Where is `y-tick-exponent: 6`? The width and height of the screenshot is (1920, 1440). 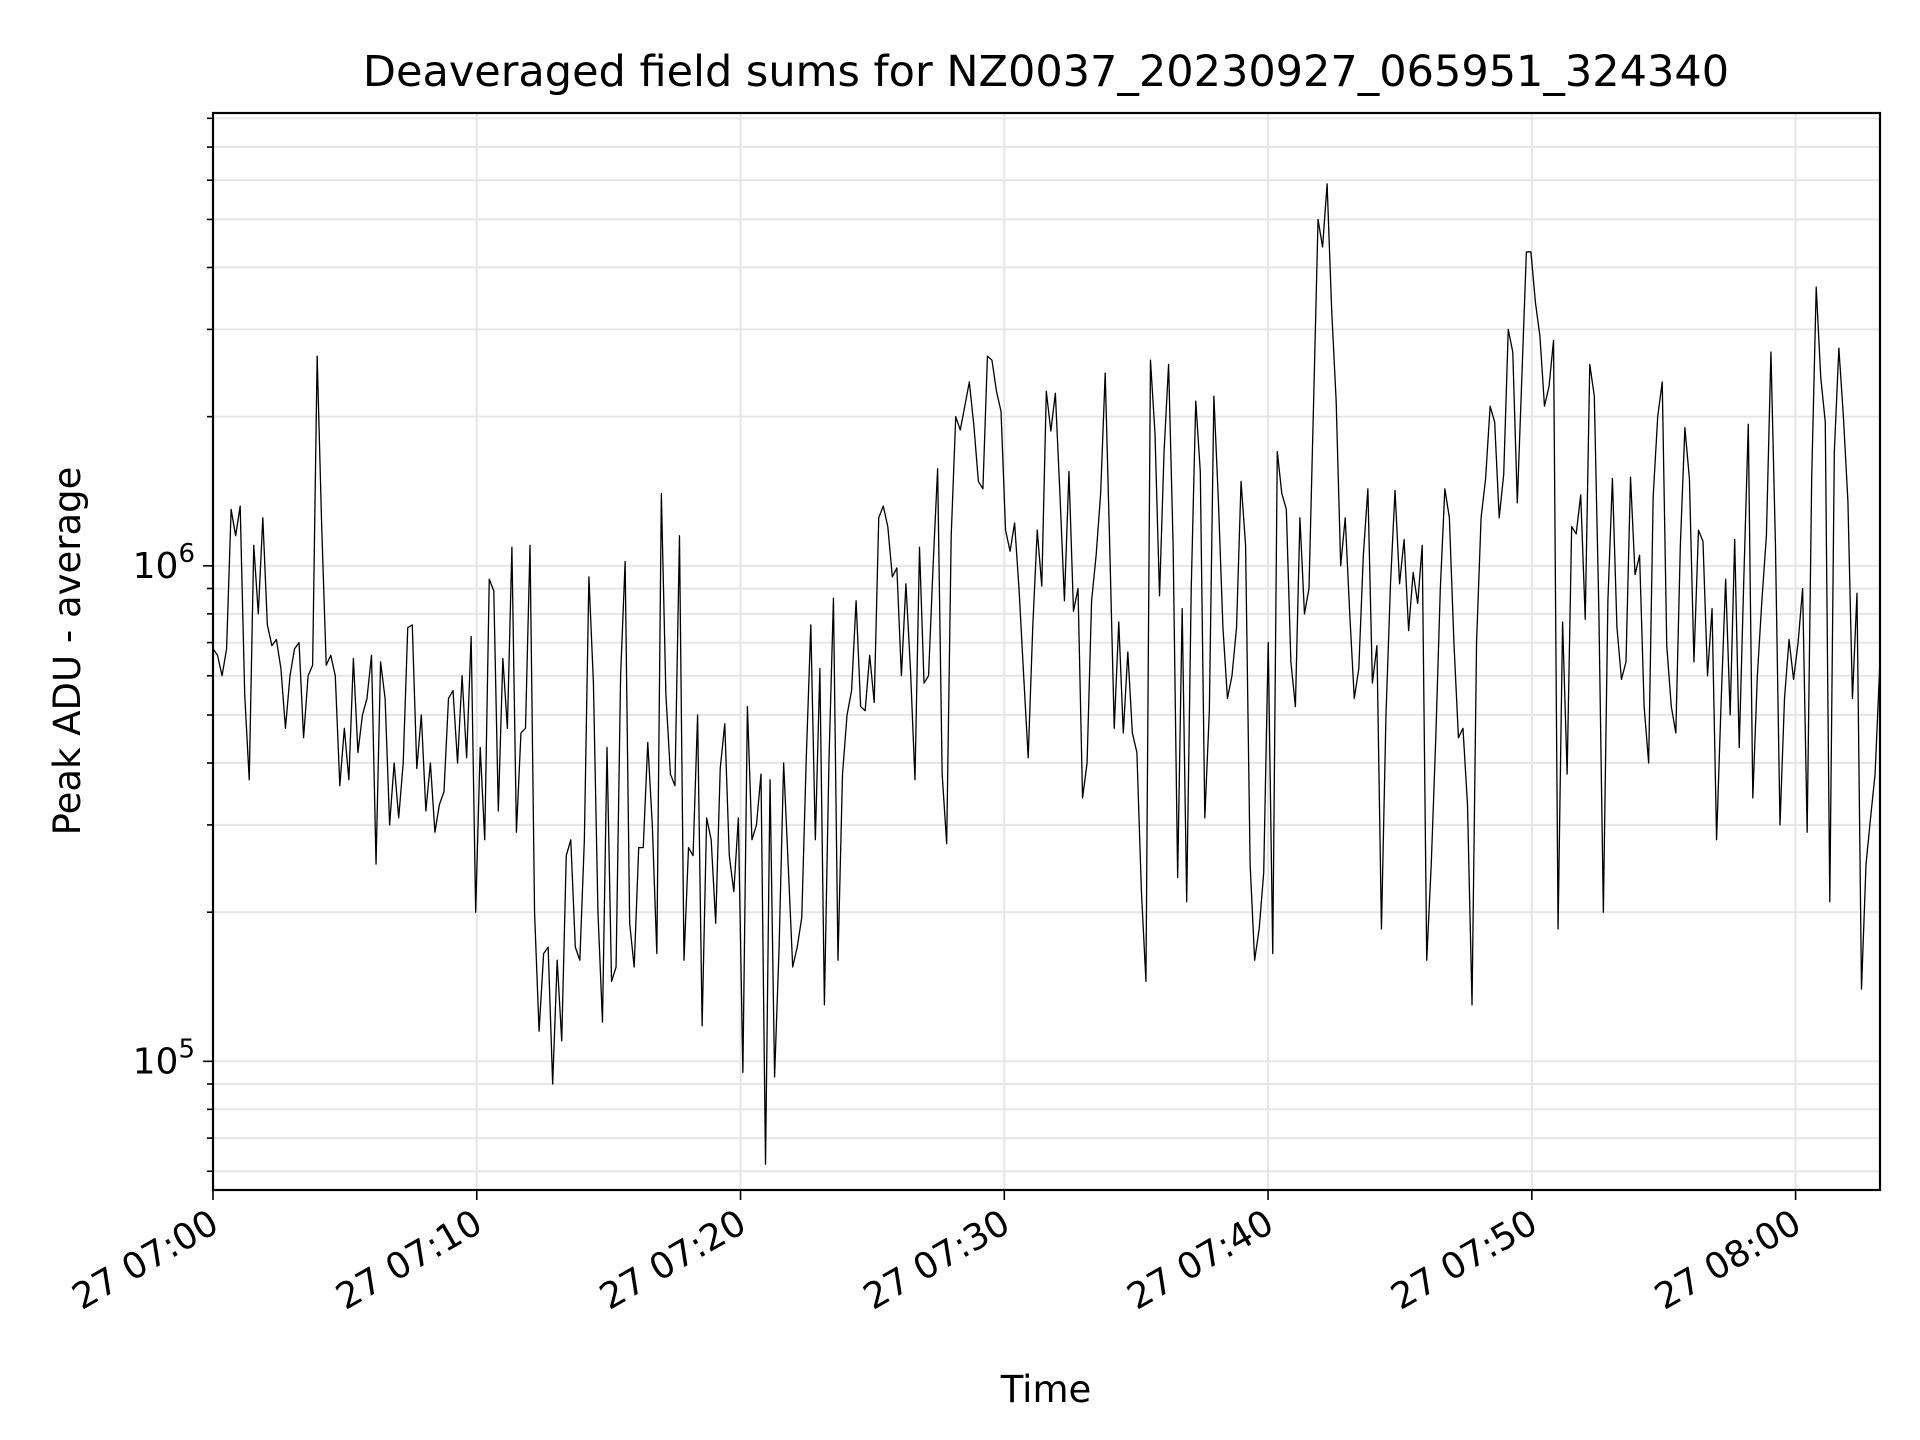 y-tick-exponent: 6 is located at coordinates (186, 554).